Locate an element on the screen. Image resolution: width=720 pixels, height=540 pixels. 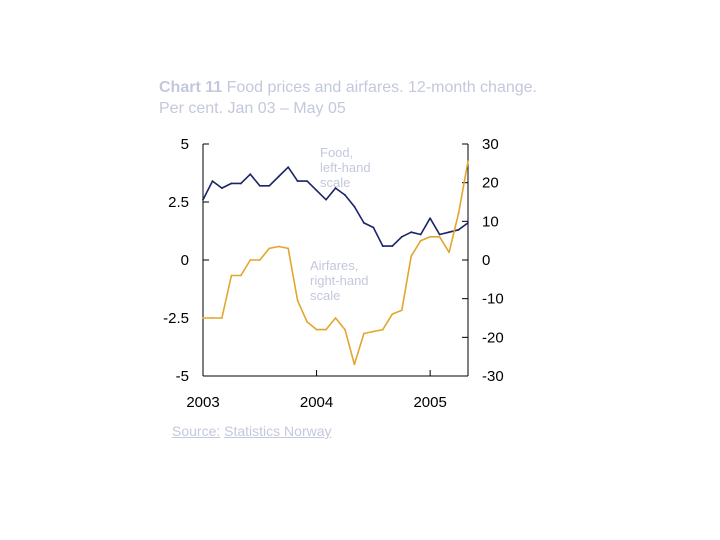
source-text: Statistics Norway is located at coordinates (278, 431).